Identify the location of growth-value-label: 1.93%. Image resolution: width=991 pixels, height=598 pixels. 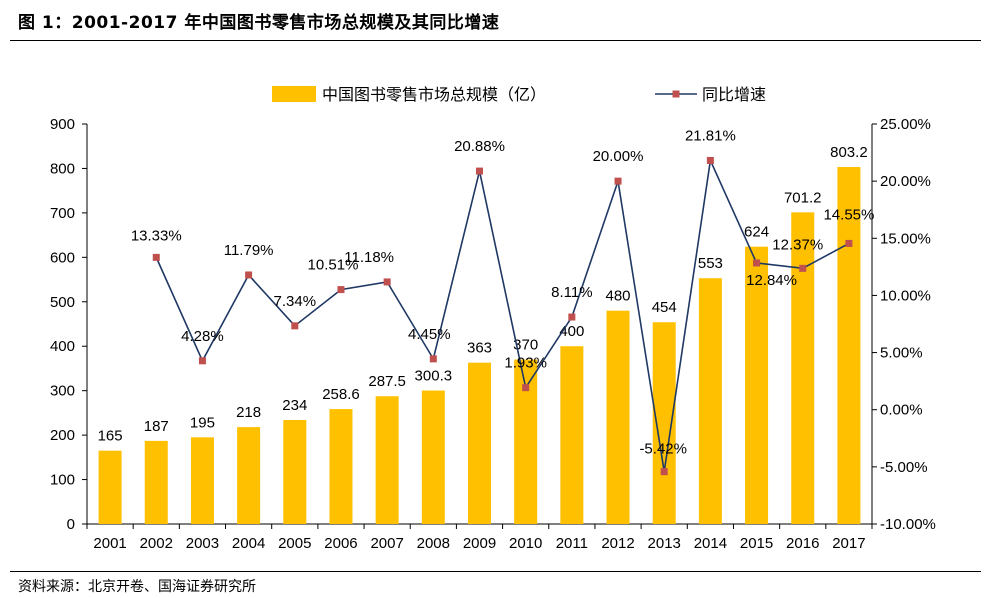
(525, 363).